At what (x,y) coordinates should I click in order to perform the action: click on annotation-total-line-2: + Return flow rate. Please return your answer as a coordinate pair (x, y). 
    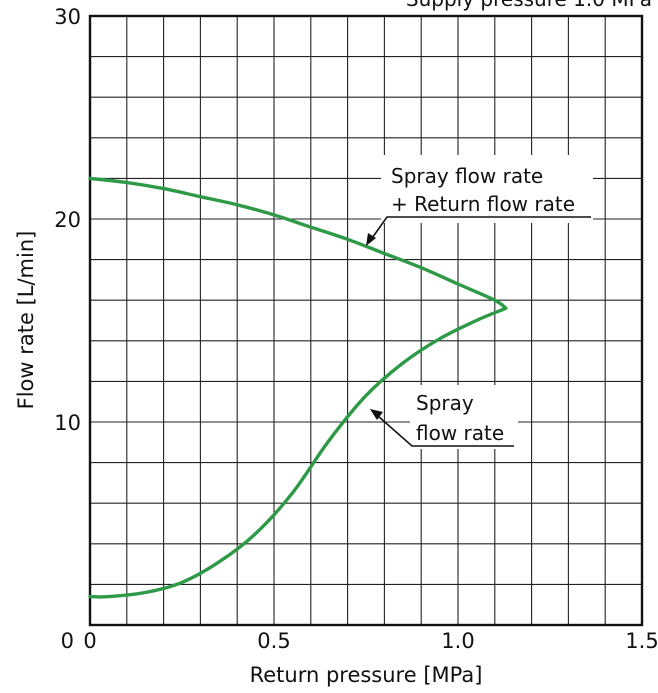
    Looking at the image, I should click on (483, 204).